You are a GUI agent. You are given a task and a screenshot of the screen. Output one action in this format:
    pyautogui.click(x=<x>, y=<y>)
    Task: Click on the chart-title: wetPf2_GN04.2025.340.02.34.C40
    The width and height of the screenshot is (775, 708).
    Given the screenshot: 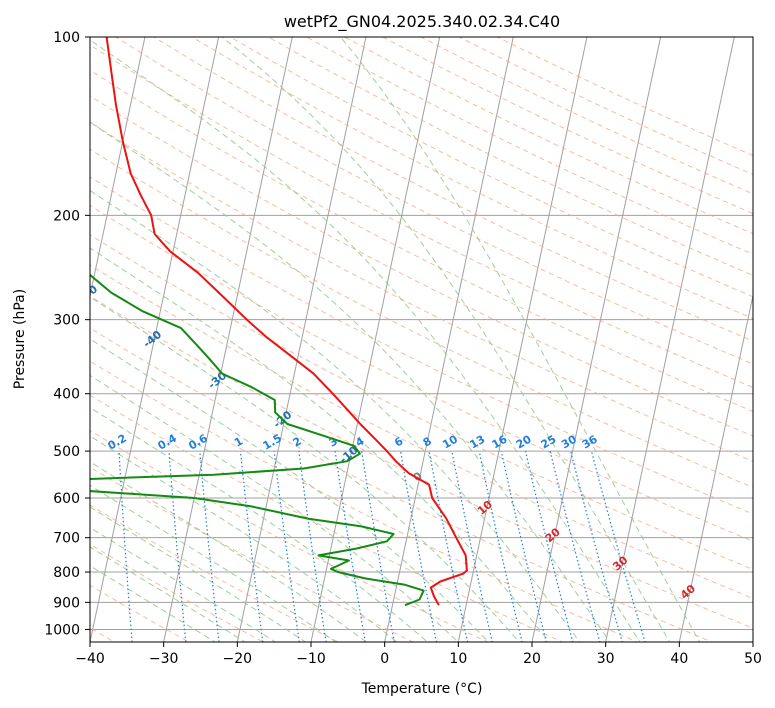 What is the action you would take?
    pyautogui.click(x=422, y=22)
    